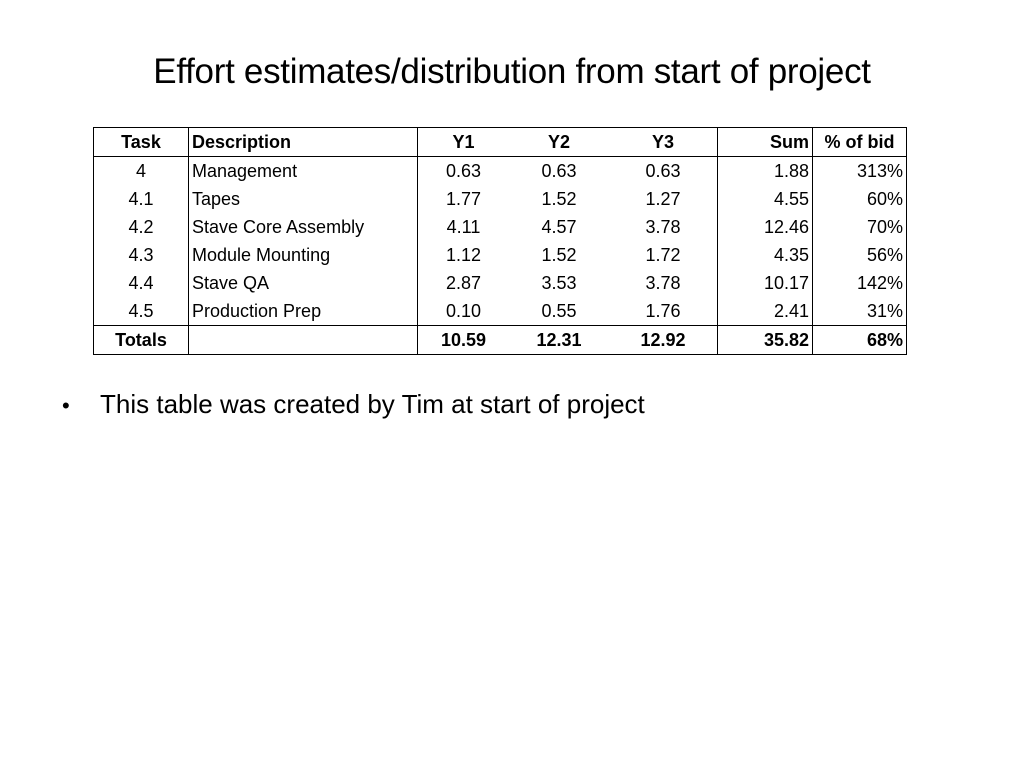  What do you see at coordinates (500, 170) in the screenshot?
I see `table-row: 4 Management 0.63 0.63 0.63 1.88 313%` at bounding box center [500, 170].